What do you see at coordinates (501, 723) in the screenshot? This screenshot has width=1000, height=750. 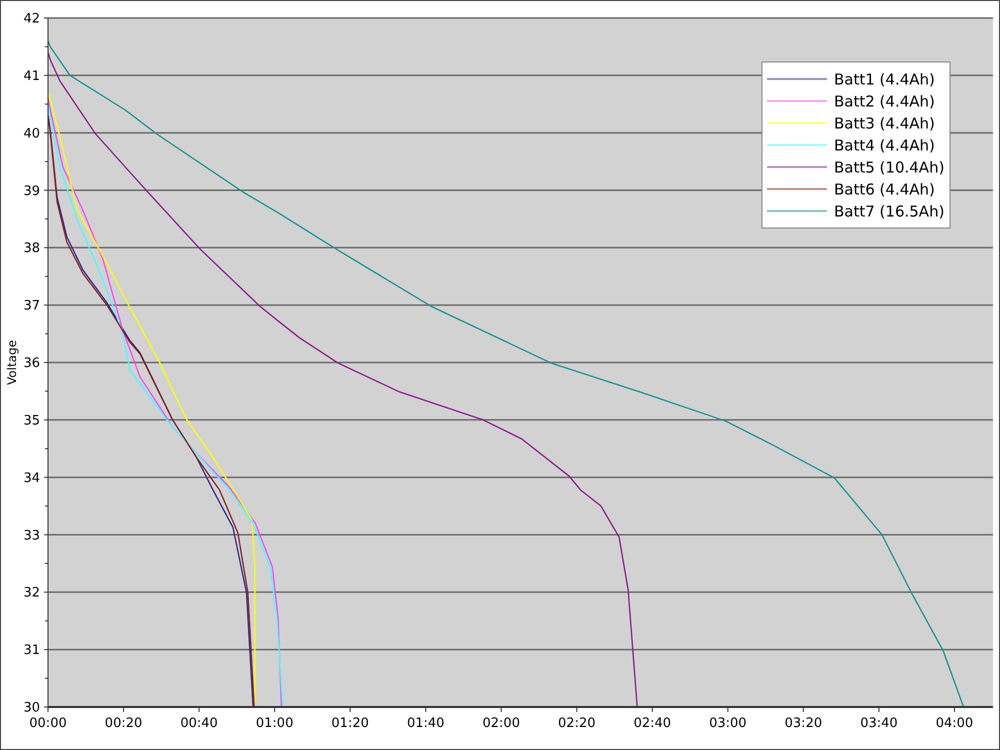 I see `x-tick-label: 02:00` at bounding box center [501, 723].